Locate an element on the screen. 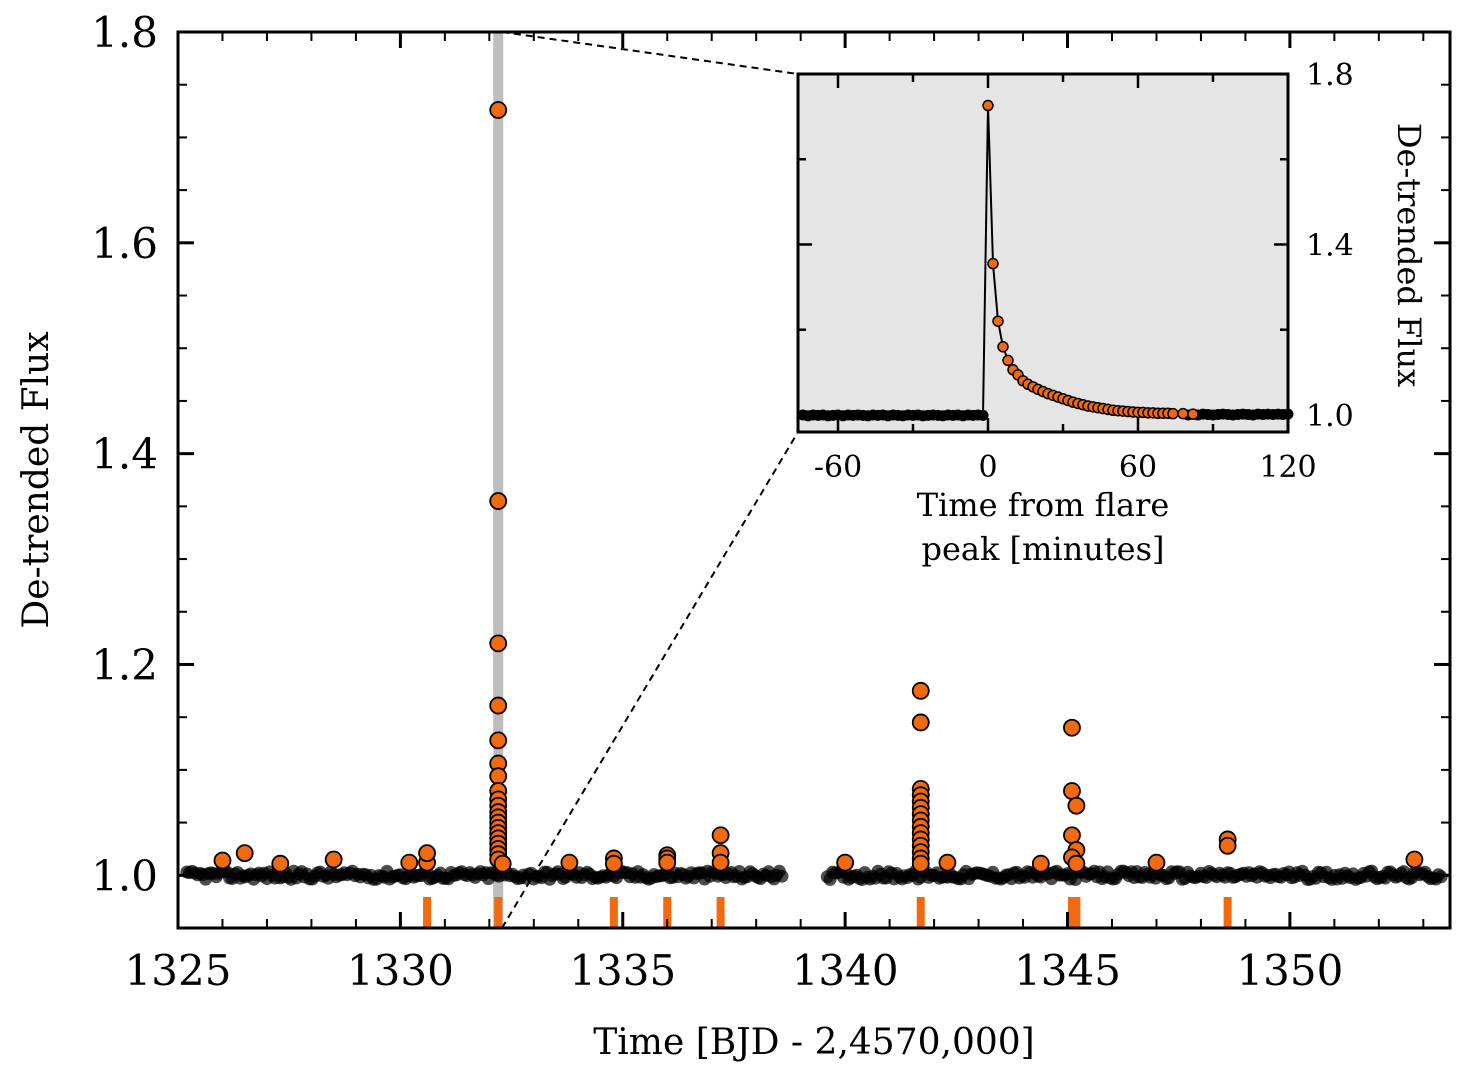 The image size is (1480, 1080). main-flare-markers is located at coordinates (827, 912).